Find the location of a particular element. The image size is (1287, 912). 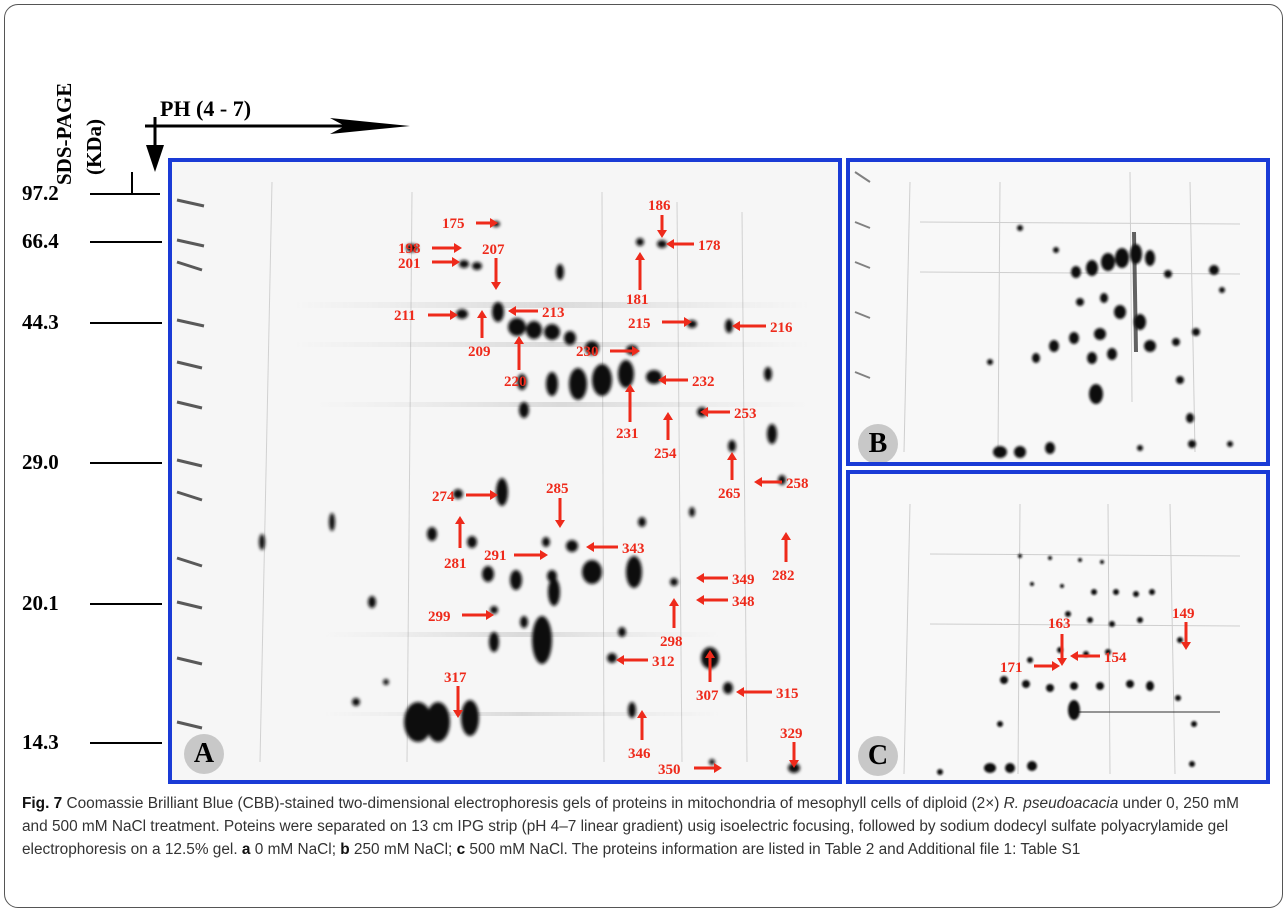

mw-marker-20: 20.1 is located at coordinates (40, 603).